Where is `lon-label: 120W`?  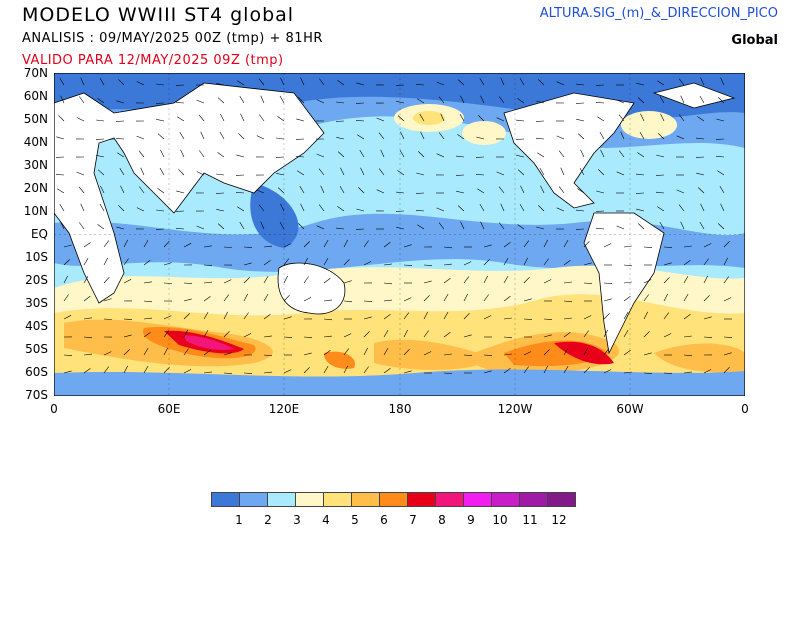
lon-label: 120W is located at coordinates (515, 409).